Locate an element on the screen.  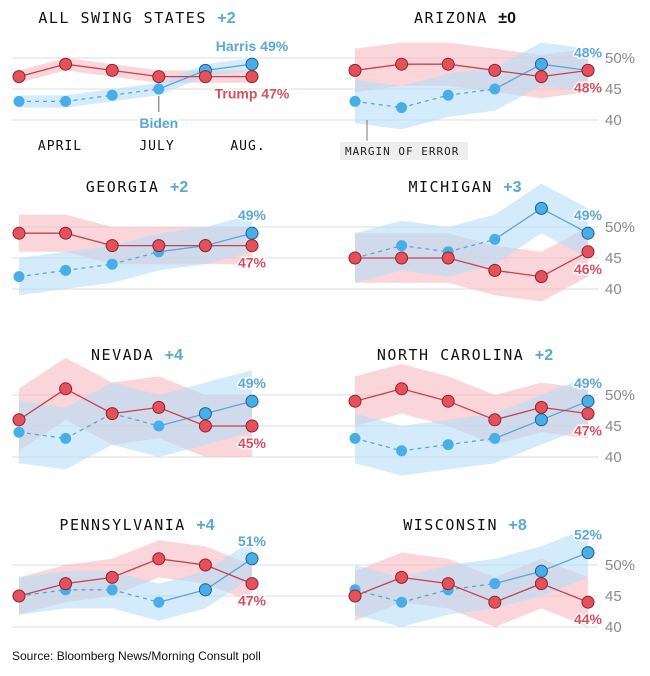
panel-title: PENNSYLVANIA +4 is located at coordinates (136, 525).